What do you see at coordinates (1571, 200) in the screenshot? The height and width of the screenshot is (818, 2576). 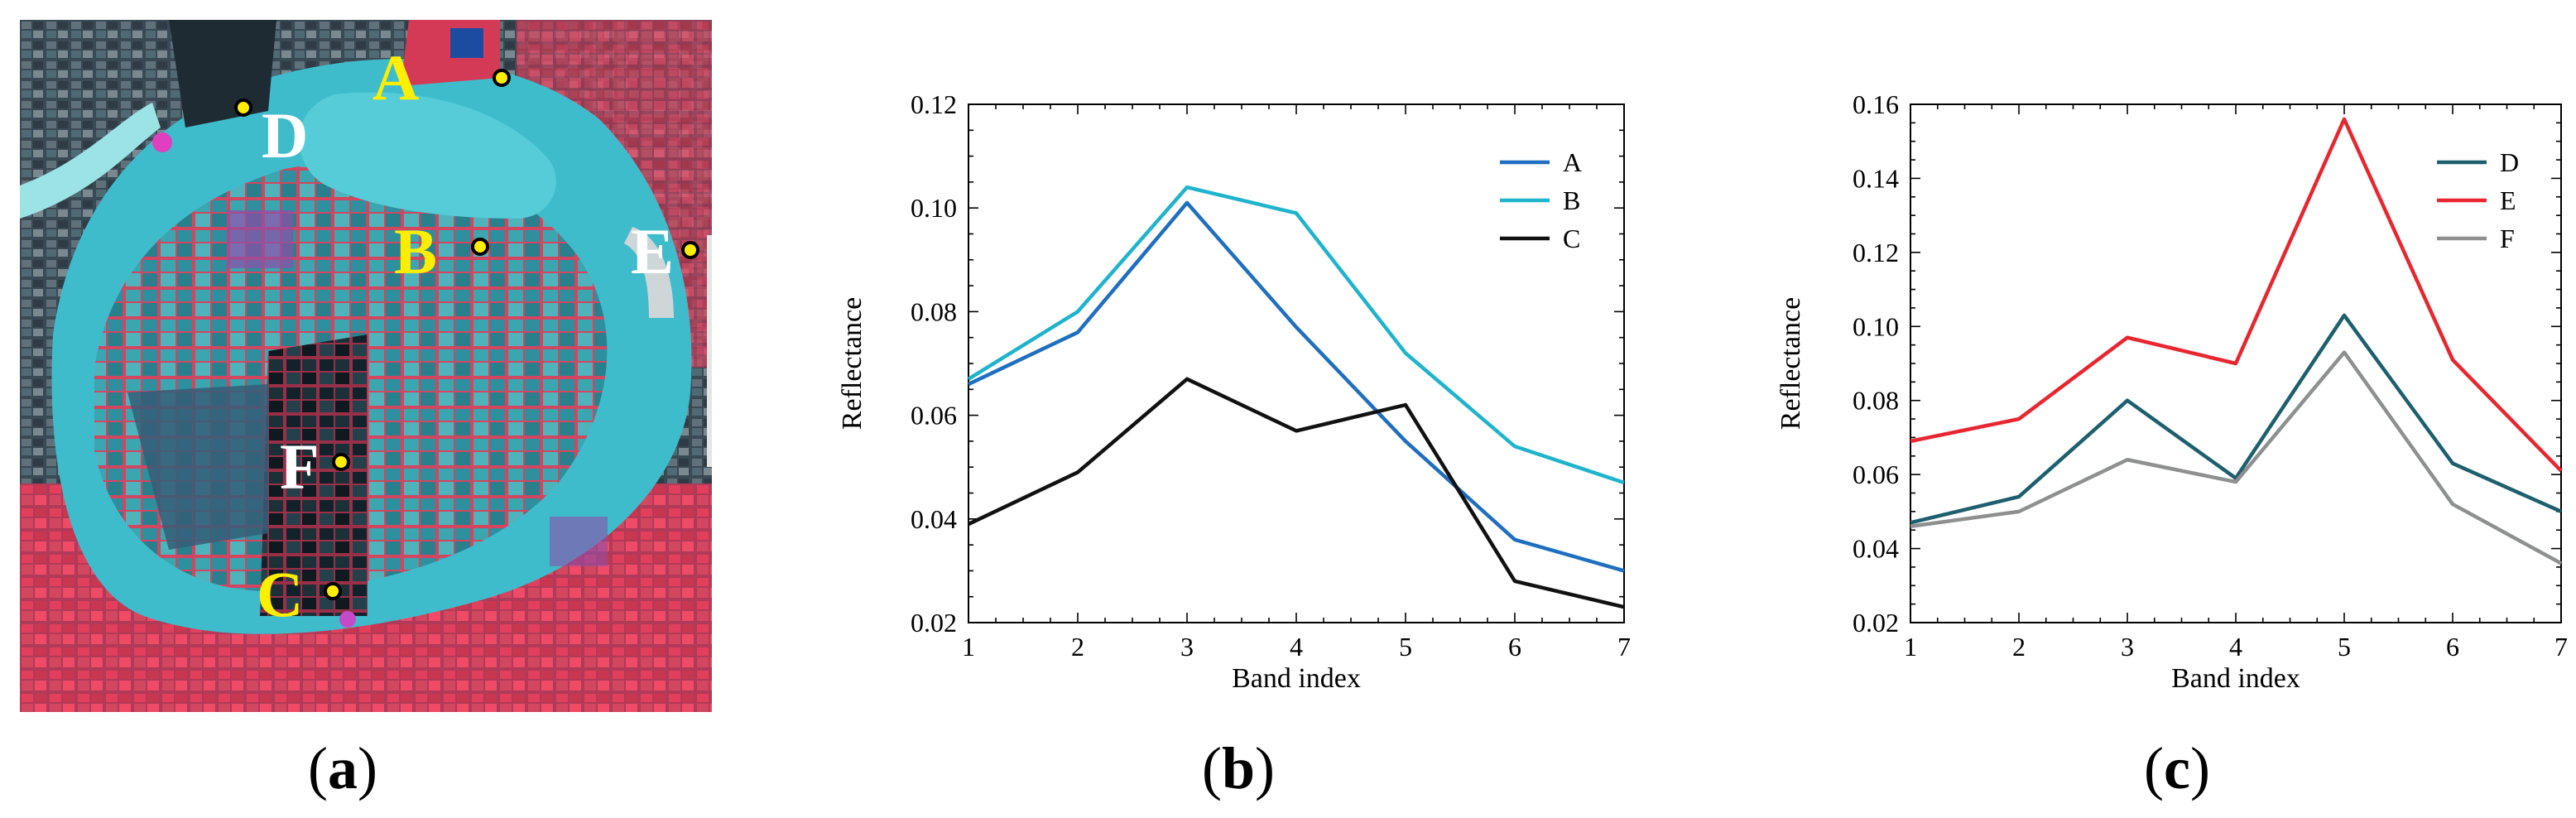 I see `legend-label-b: B` at bounding box center [1571, 200].